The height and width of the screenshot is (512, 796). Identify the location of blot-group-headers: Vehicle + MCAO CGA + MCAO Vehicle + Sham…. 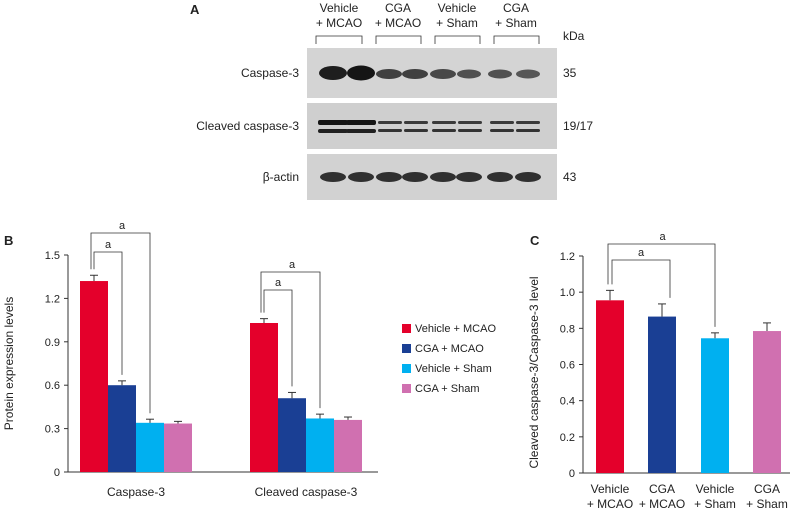
(426, 15).